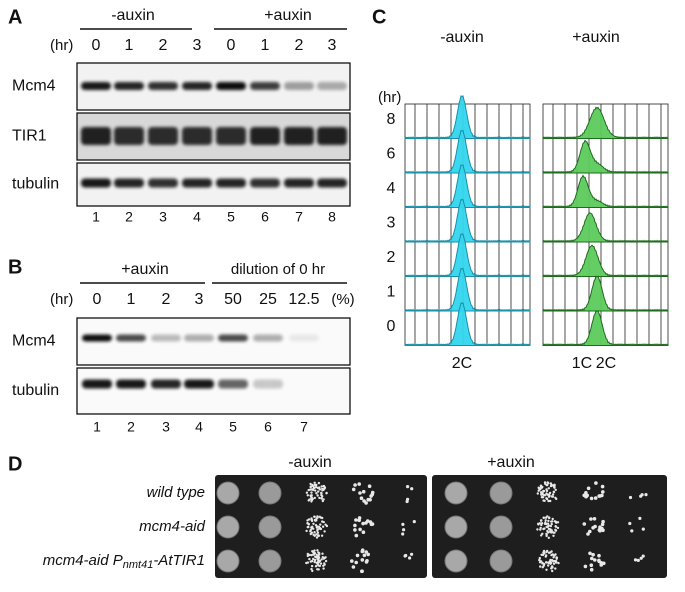  Describe the element at coordinates (233, 427) in the screenshot. I see `lane-number: 5` at that location.